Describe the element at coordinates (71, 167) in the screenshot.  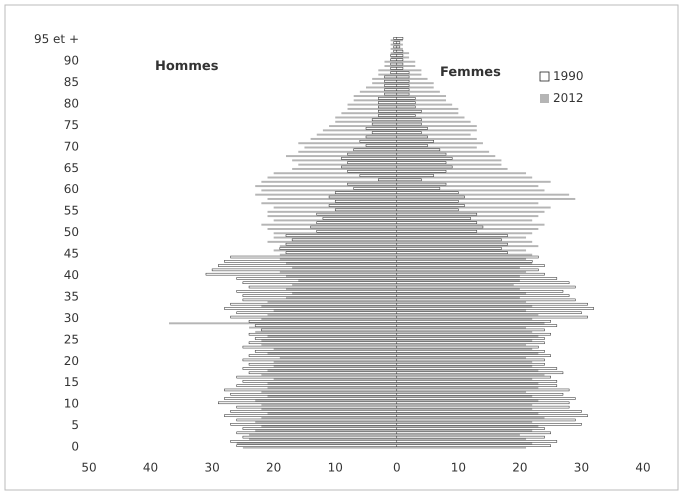
I see `y-tick-label: 65` at that location.